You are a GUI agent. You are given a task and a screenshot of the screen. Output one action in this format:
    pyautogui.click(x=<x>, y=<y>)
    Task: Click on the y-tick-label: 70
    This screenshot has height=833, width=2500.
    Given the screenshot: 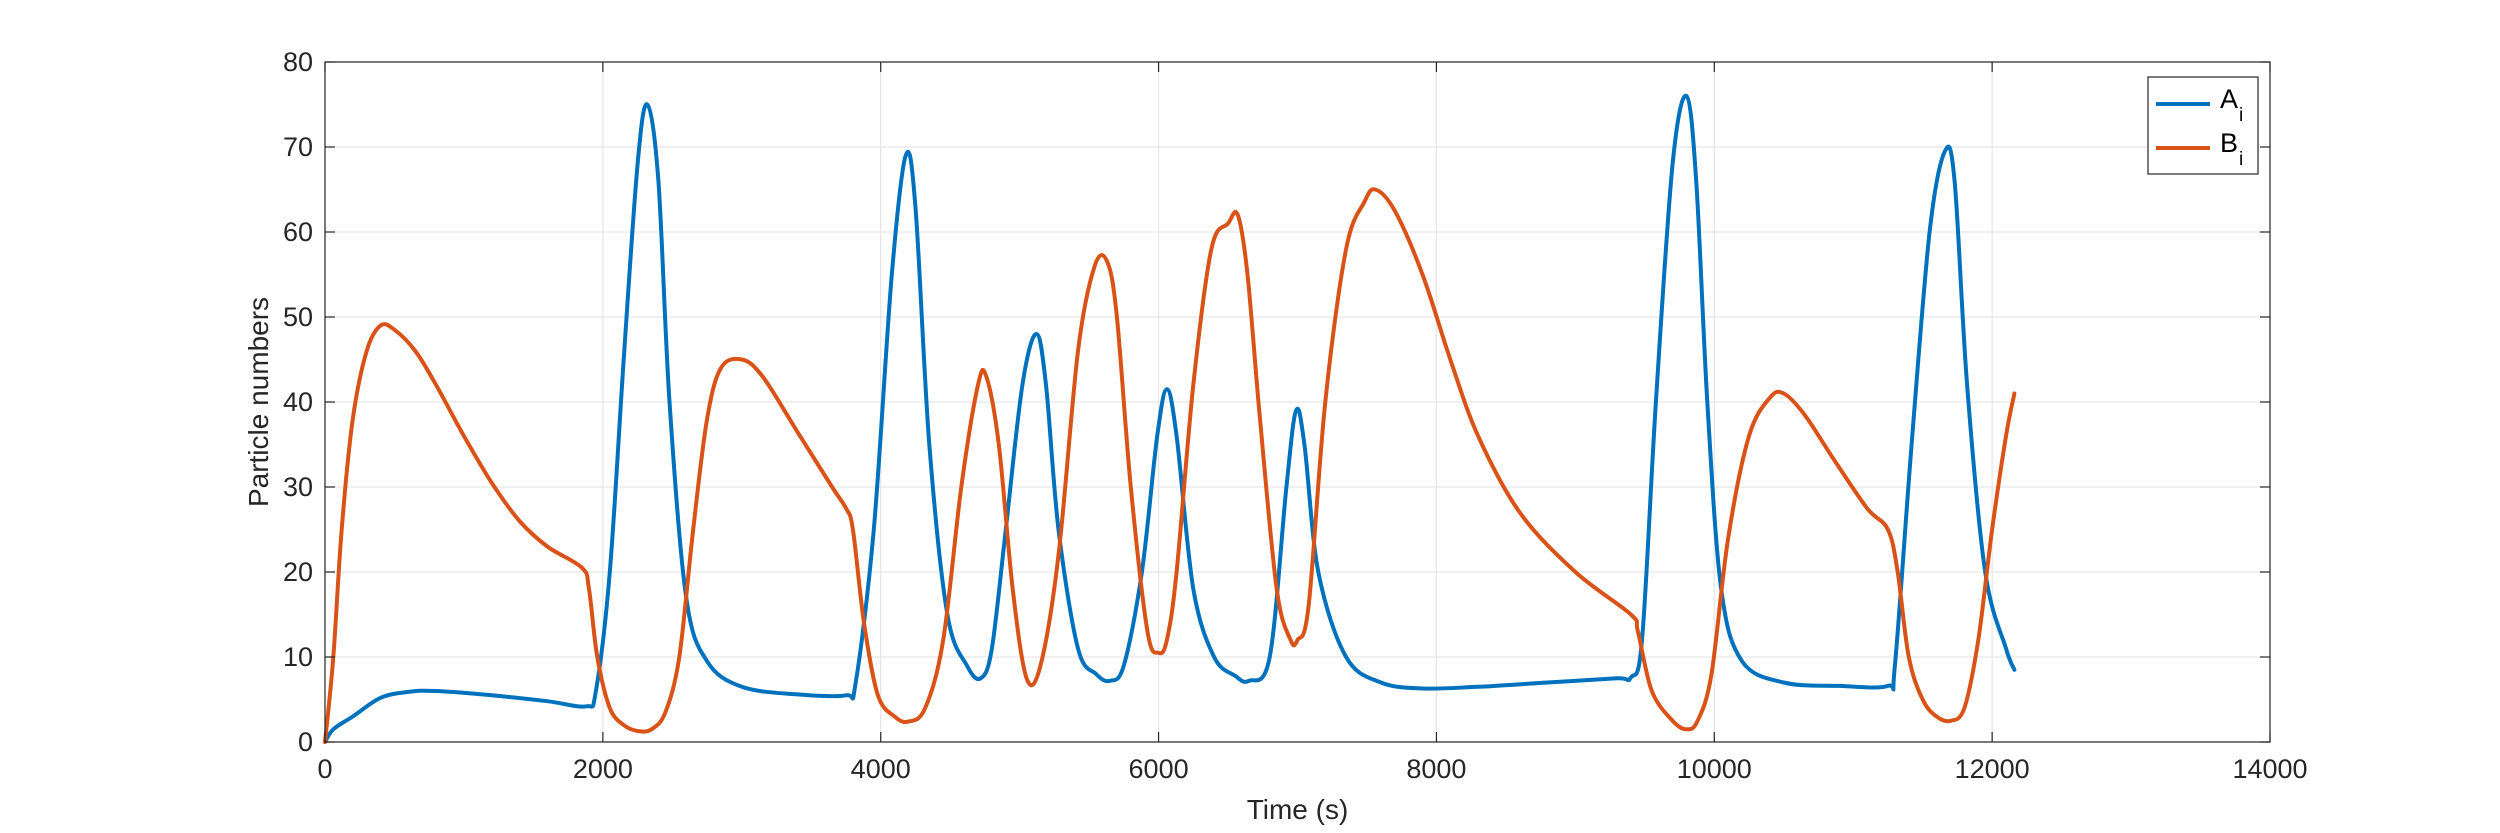 What is the action you would take?
    pyautogui.click(x=298, y=147)
    